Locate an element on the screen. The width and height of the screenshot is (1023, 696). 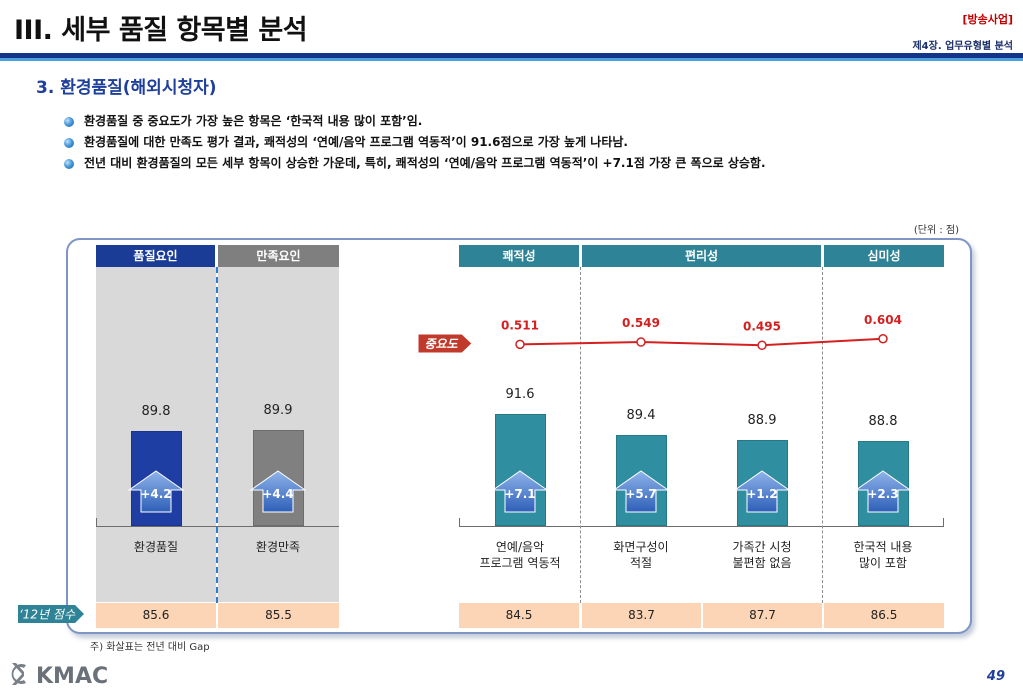
header-satisfaction: 만족요인 is located at coordinates (278, 256).